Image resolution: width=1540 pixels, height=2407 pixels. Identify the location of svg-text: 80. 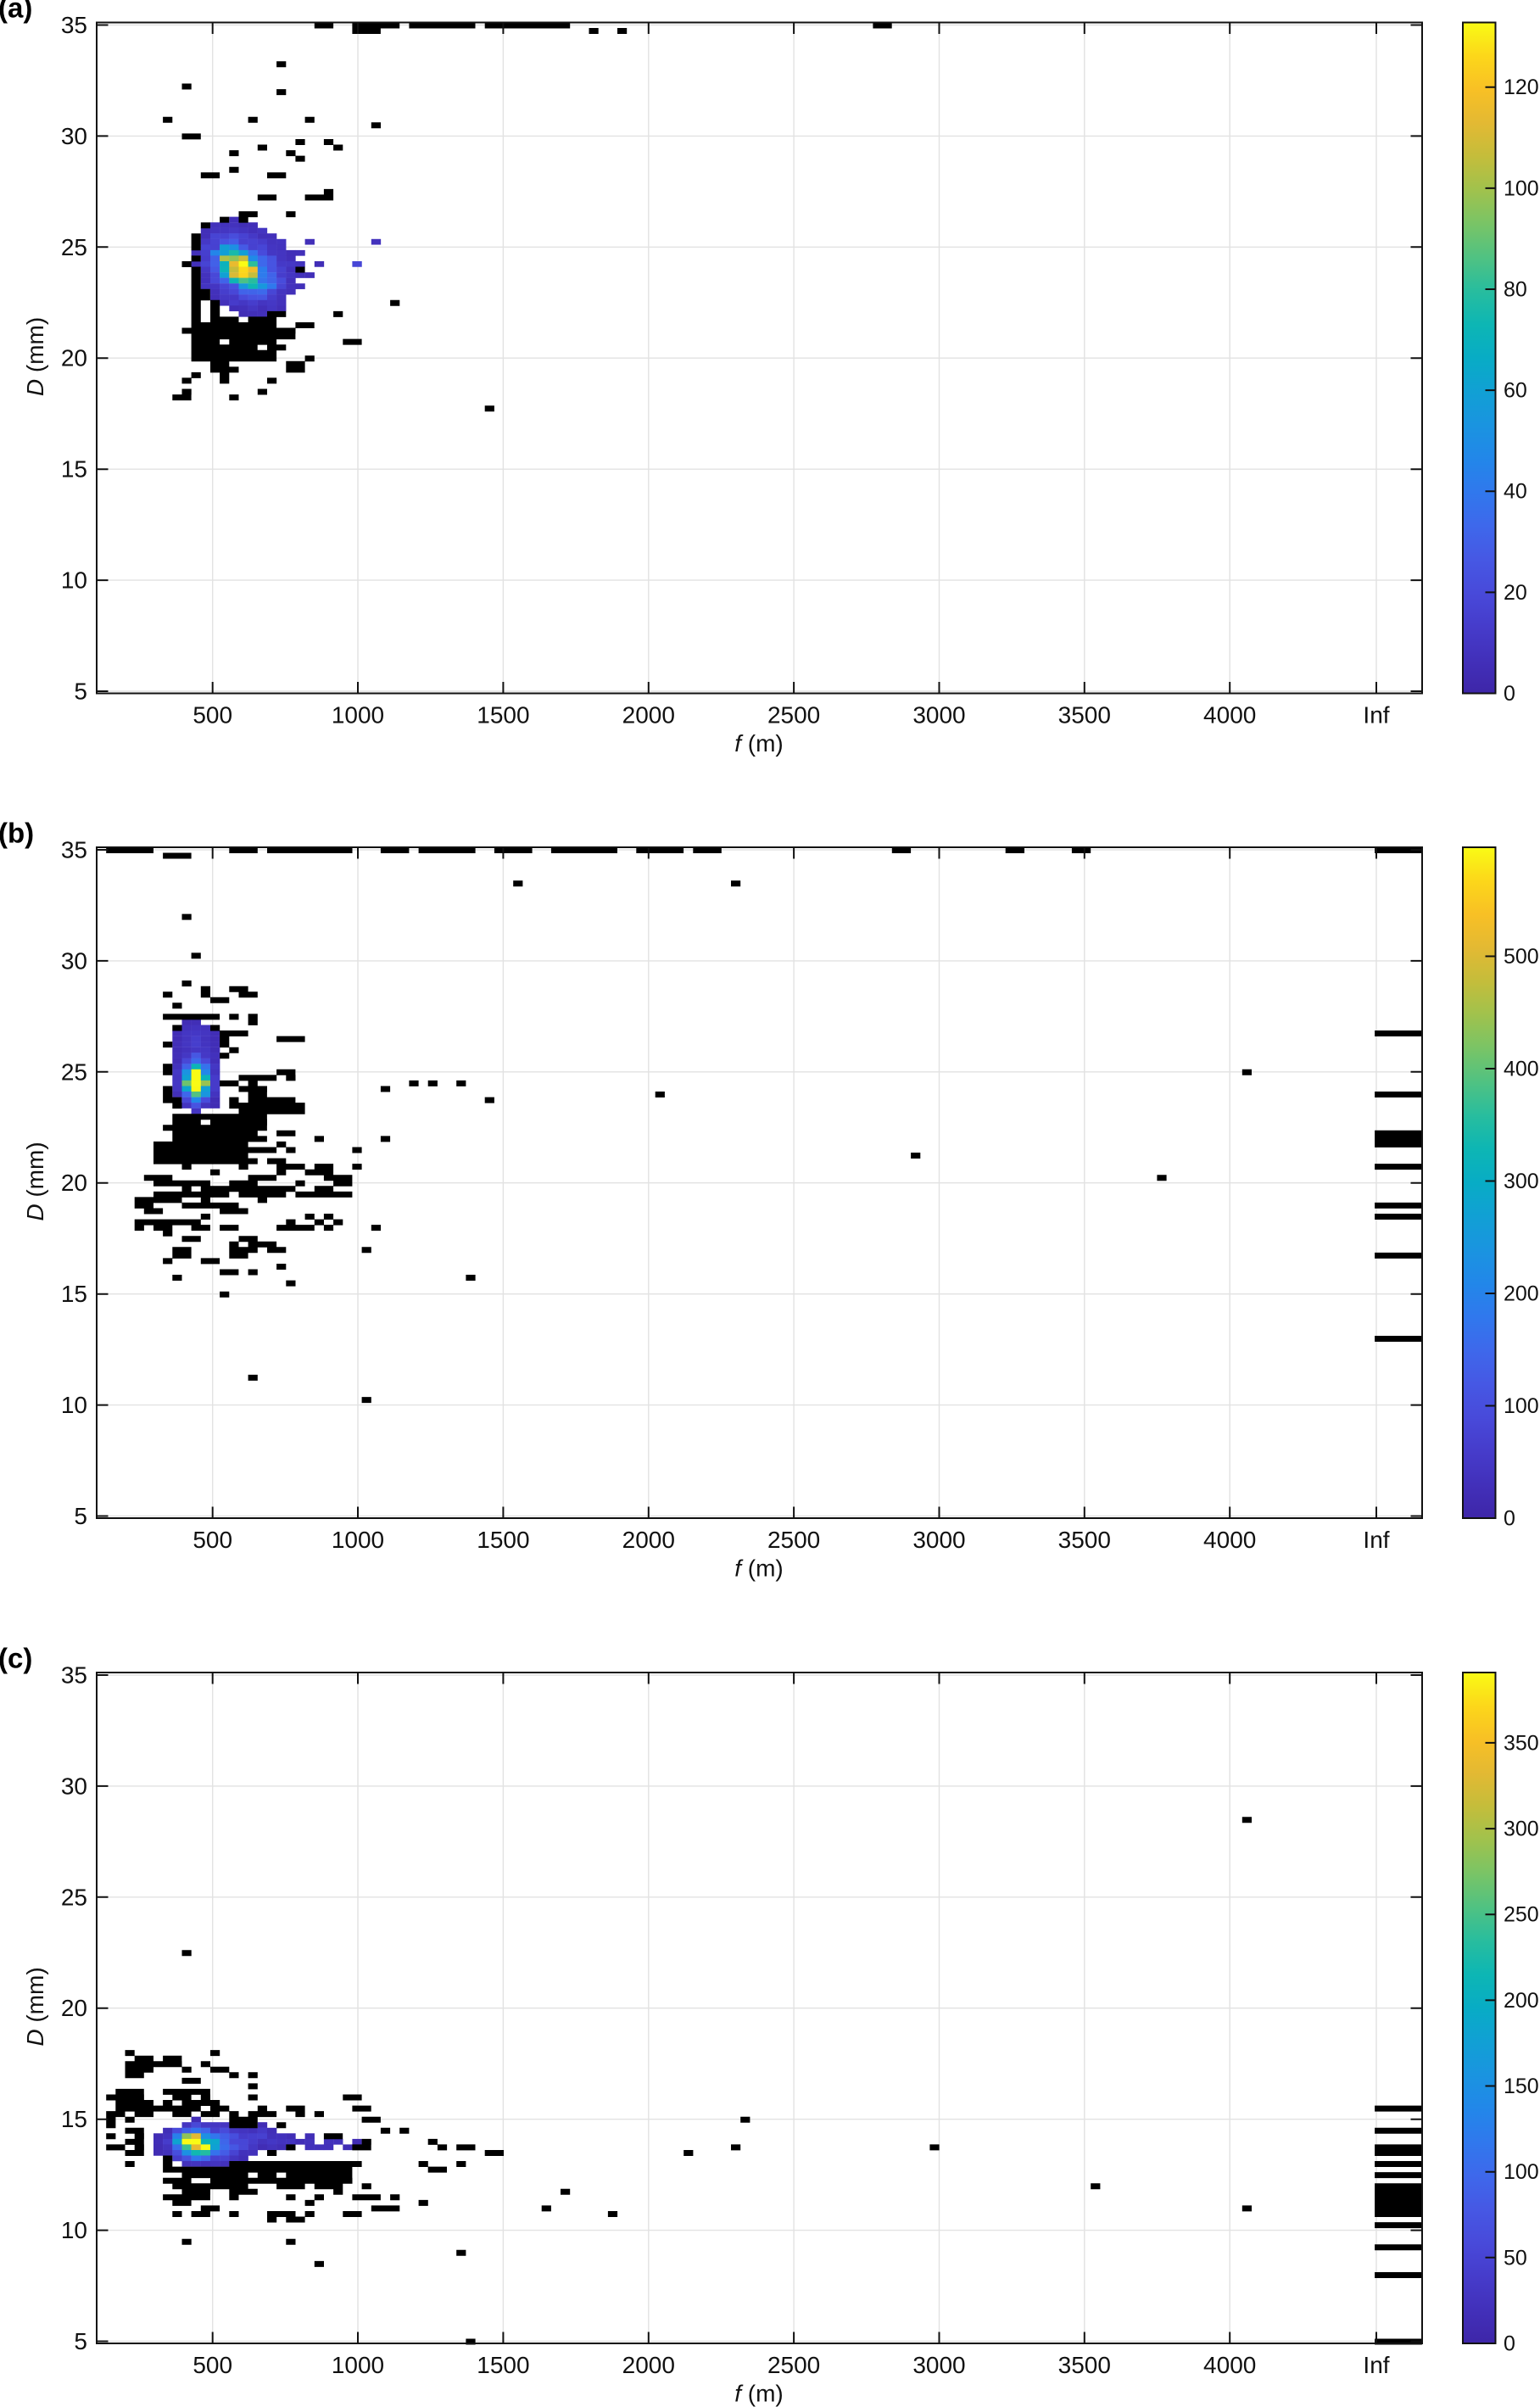
(1515, 290).